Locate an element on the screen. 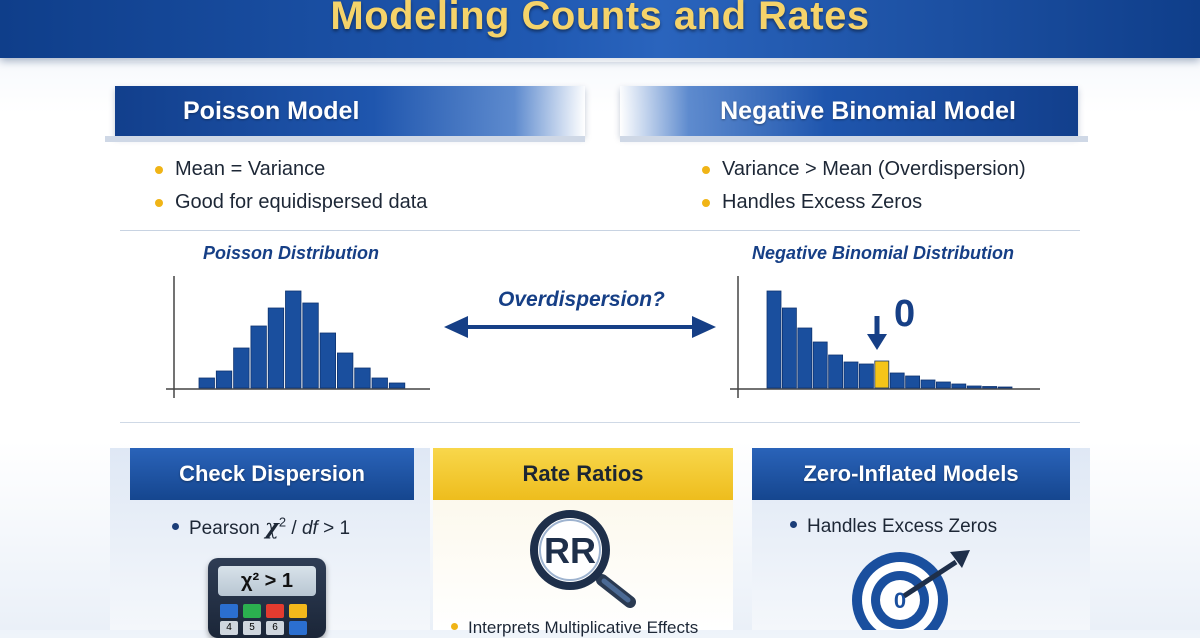 The height and width of the screenshot is (638, 1200). negbin-bullet: Variance > Mean (Overdispersion) is located at coordinates (864, 169).